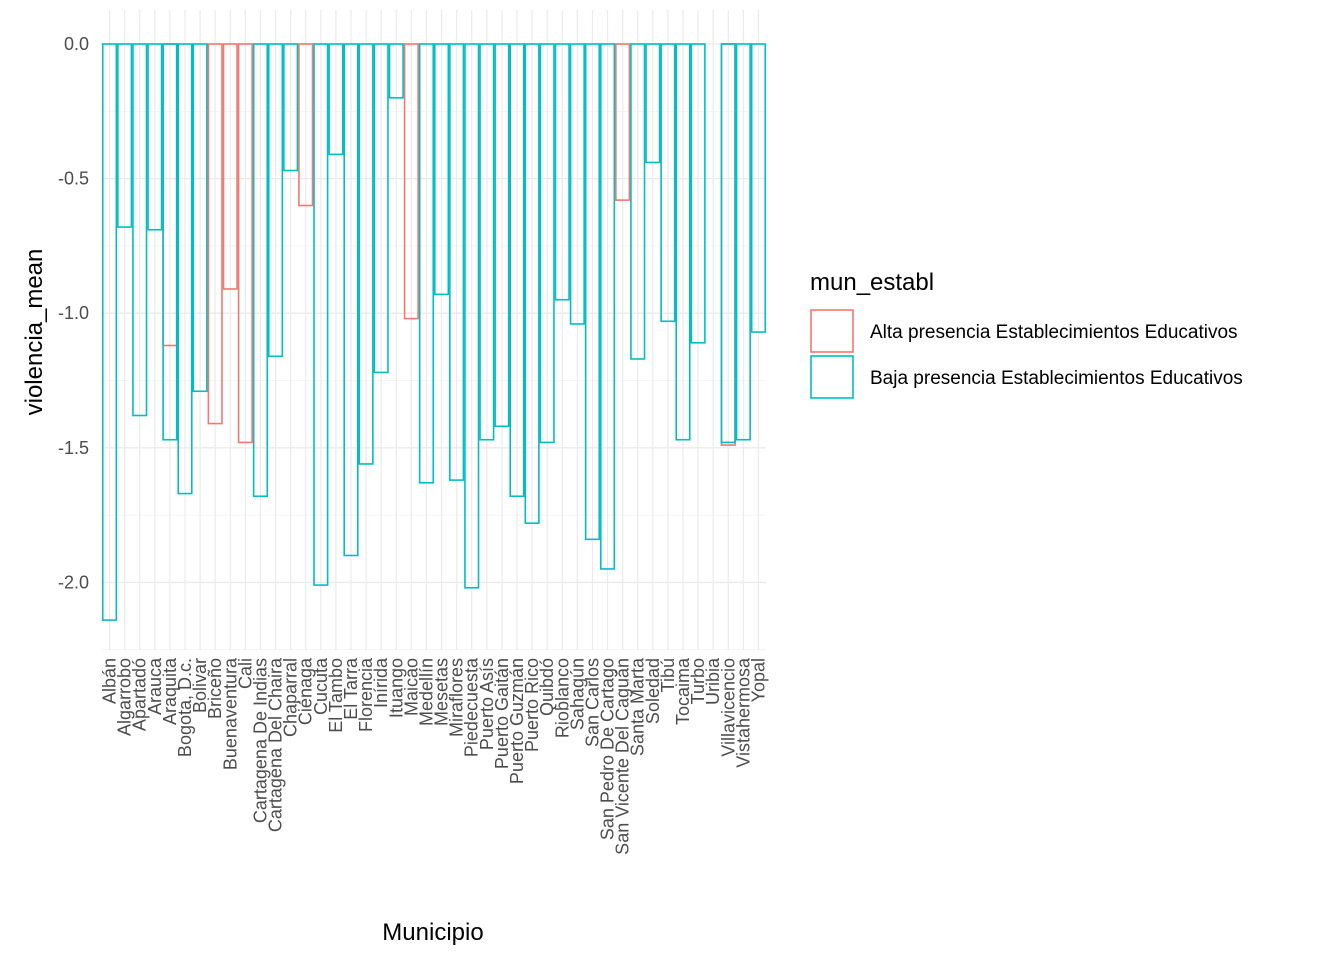  I want to click on x-tick-label: Santa Marta, so click(638, 706).